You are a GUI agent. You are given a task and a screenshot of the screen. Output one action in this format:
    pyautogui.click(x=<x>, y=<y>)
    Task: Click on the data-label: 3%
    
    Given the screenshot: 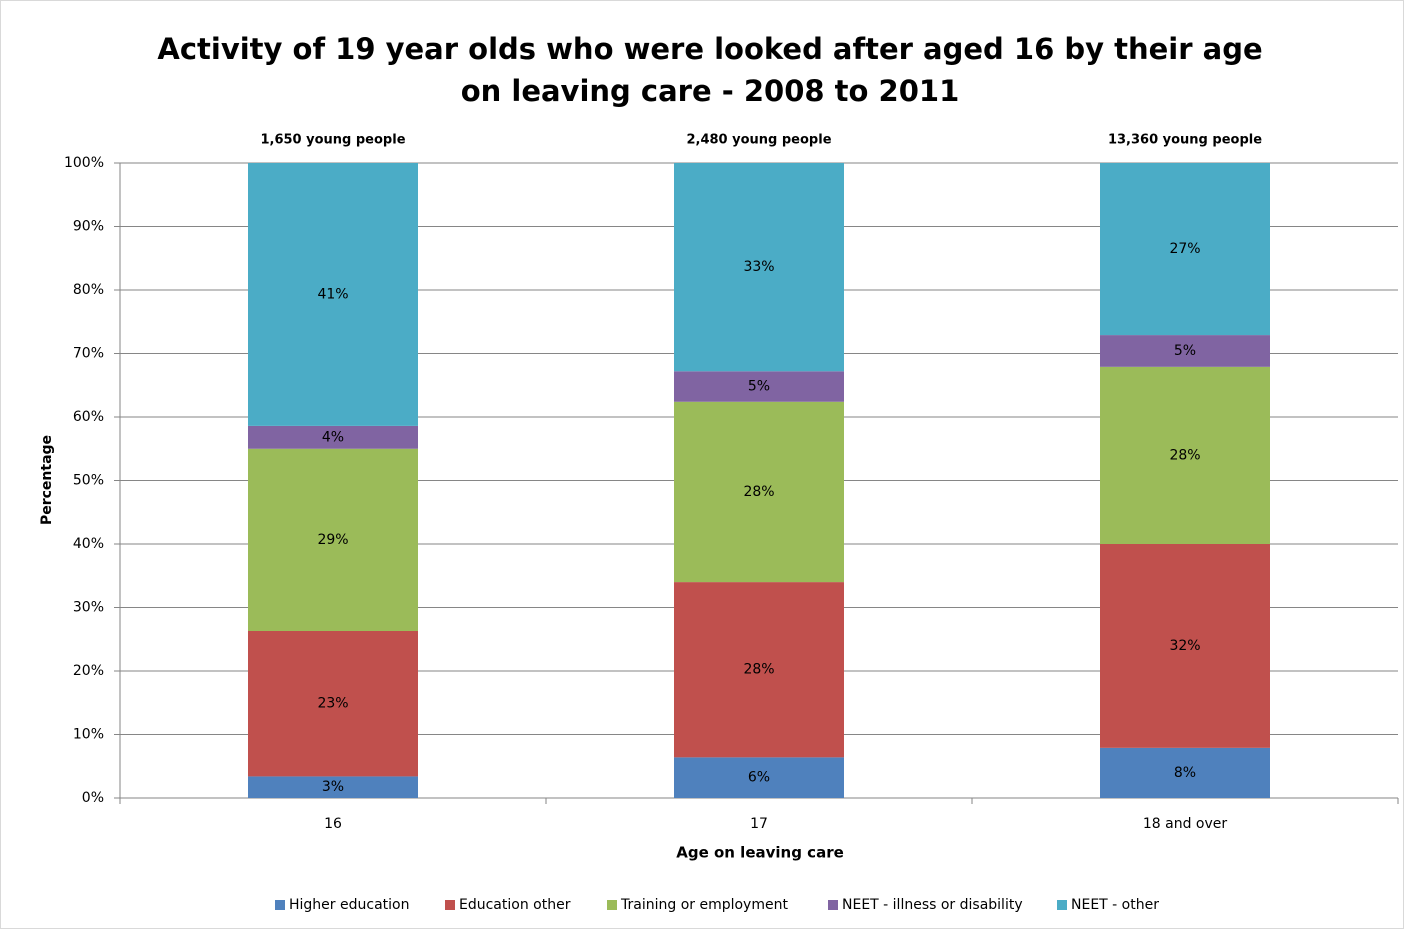 What is the action you would take?
    pyautogui.click(x=333, y=787)
    